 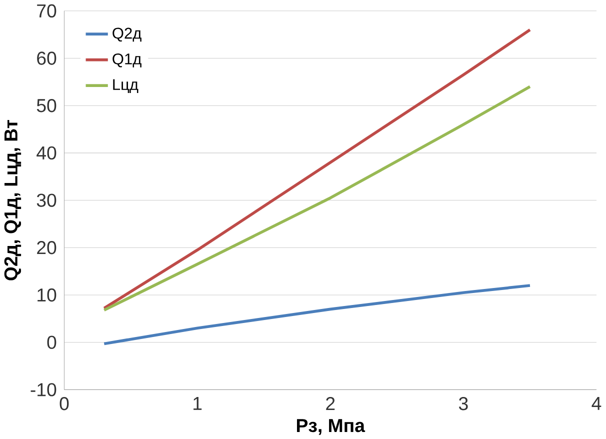 I want to click on y-tick-label: 30, so click(x=46, y=200).